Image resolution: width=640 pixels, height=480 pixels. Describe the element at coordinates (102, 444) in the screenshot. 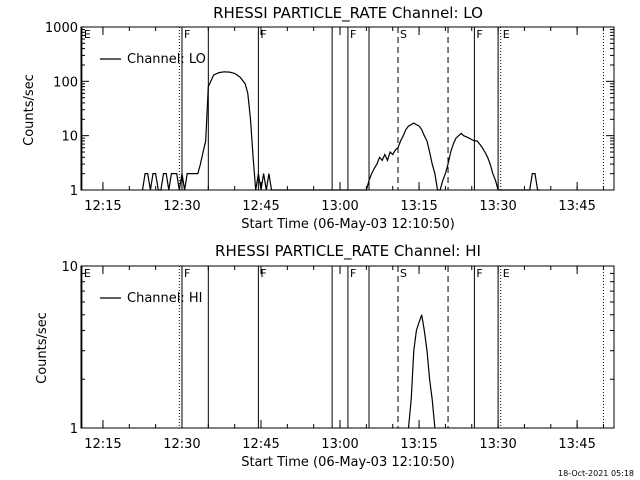

I see `hi-xtick-label-0: 12:15` at that location.